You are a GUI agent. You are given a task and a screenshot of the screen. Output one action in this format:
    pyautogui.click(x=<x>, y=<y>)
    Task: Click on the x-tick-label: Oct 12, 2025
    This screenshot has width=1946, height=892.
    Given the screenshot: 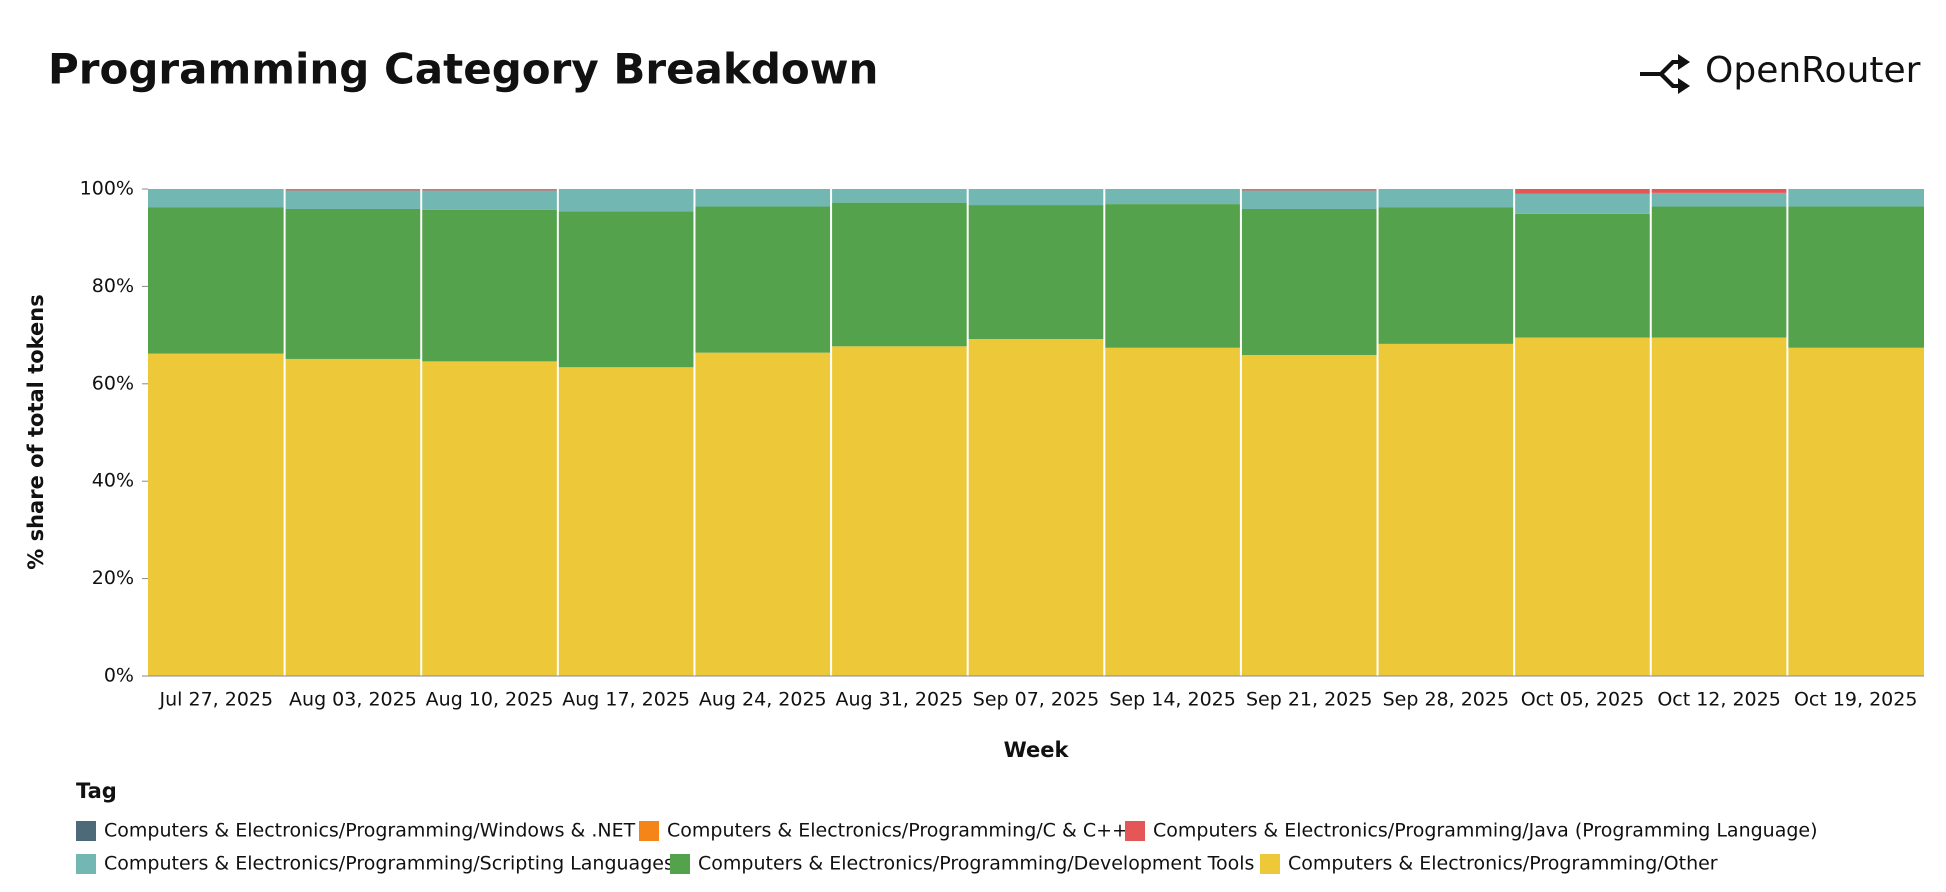 What is the action you would take?
    pyautogui.click(x=1719, y=700)
    